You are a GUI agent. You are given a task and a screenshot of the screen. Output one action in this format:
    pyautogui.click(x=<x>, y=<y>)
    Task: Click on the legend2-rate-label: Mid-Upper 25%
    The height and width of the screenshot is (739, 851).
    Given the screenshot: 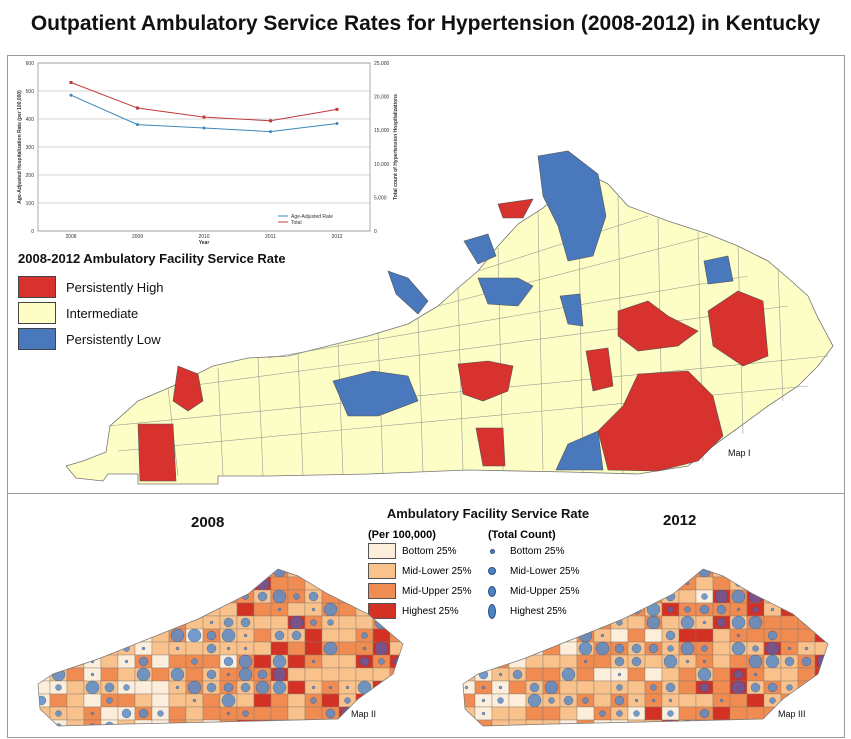 What is the action you would take?
    pyautogui.click(x=437, y=591)
    